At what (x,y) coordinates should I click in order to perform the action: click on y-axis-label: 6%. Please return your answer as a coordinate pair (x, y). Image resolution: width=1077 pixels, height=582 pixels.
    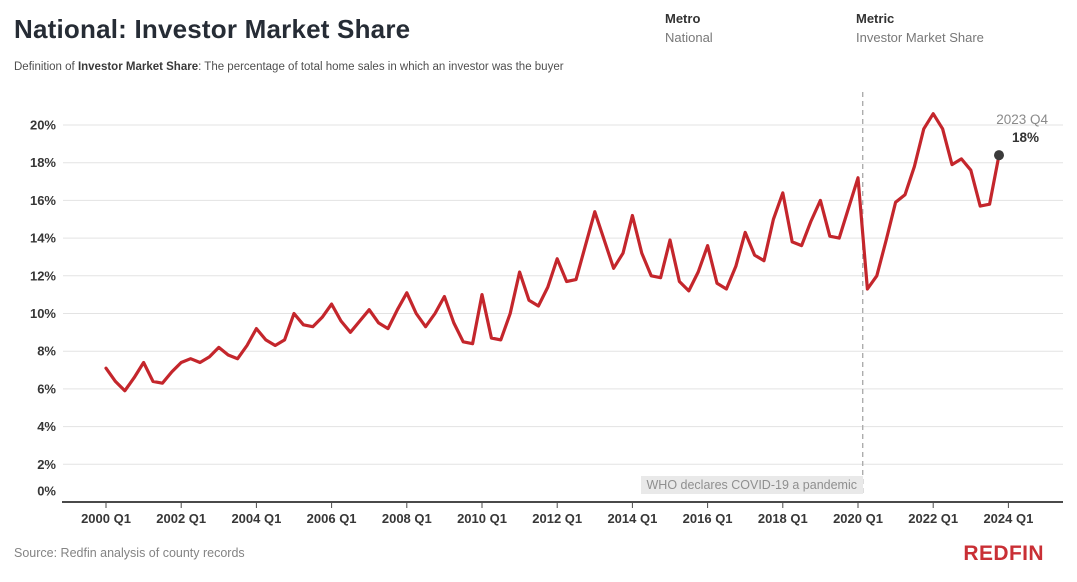
    Looking at the image, I should click on (46, 388).